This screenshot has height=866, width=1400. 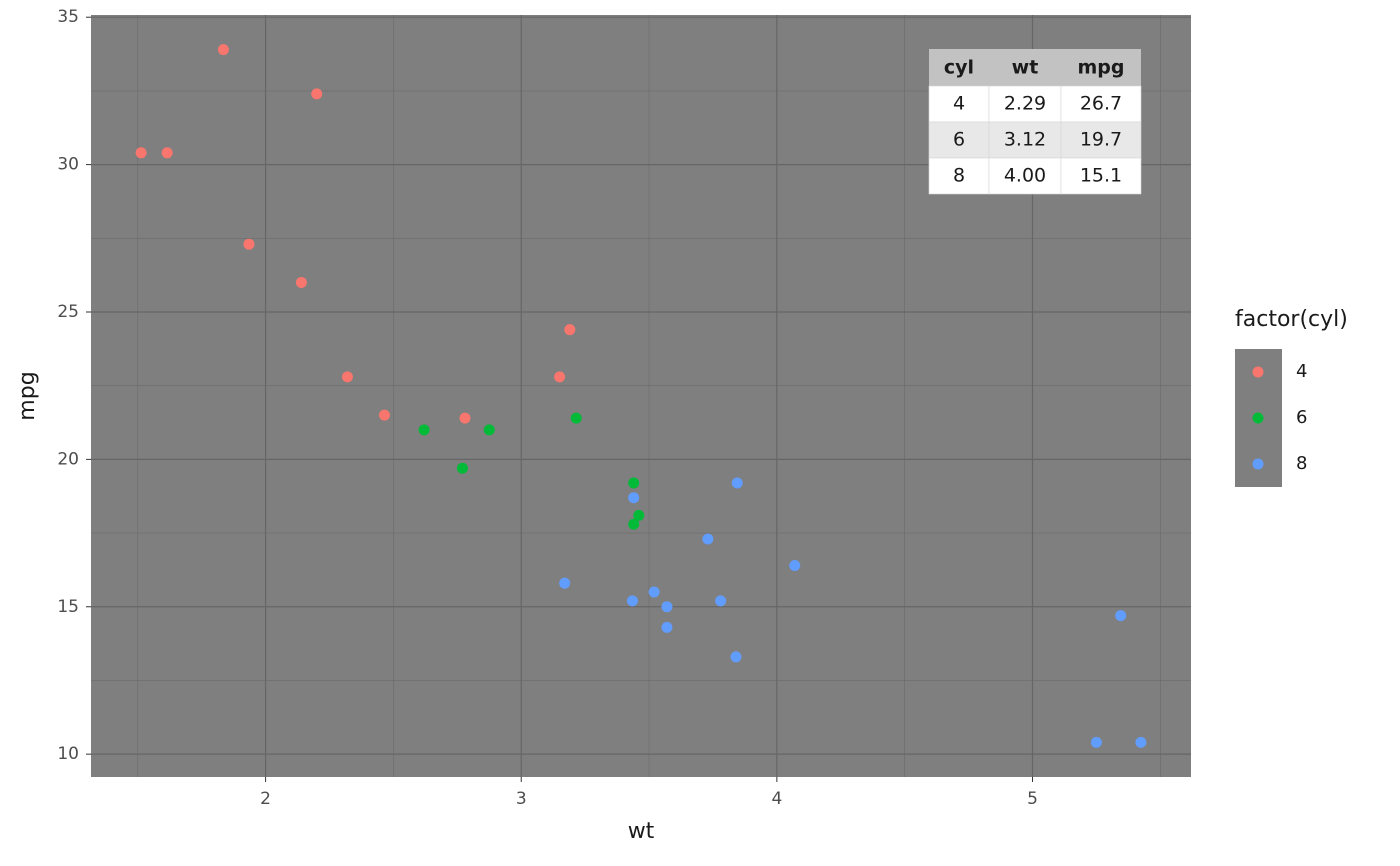 I want to click on x-tick-label: 4, so click(x=776, y=799).